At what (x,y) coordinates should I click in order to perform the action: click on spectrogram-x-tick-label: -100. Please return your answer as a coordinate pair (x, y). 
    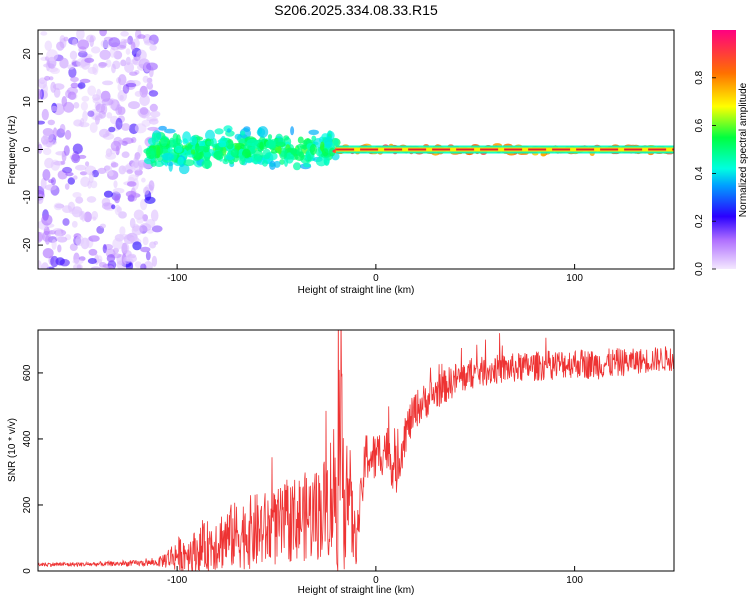
    Looking at the image, I should click on (177, 278).